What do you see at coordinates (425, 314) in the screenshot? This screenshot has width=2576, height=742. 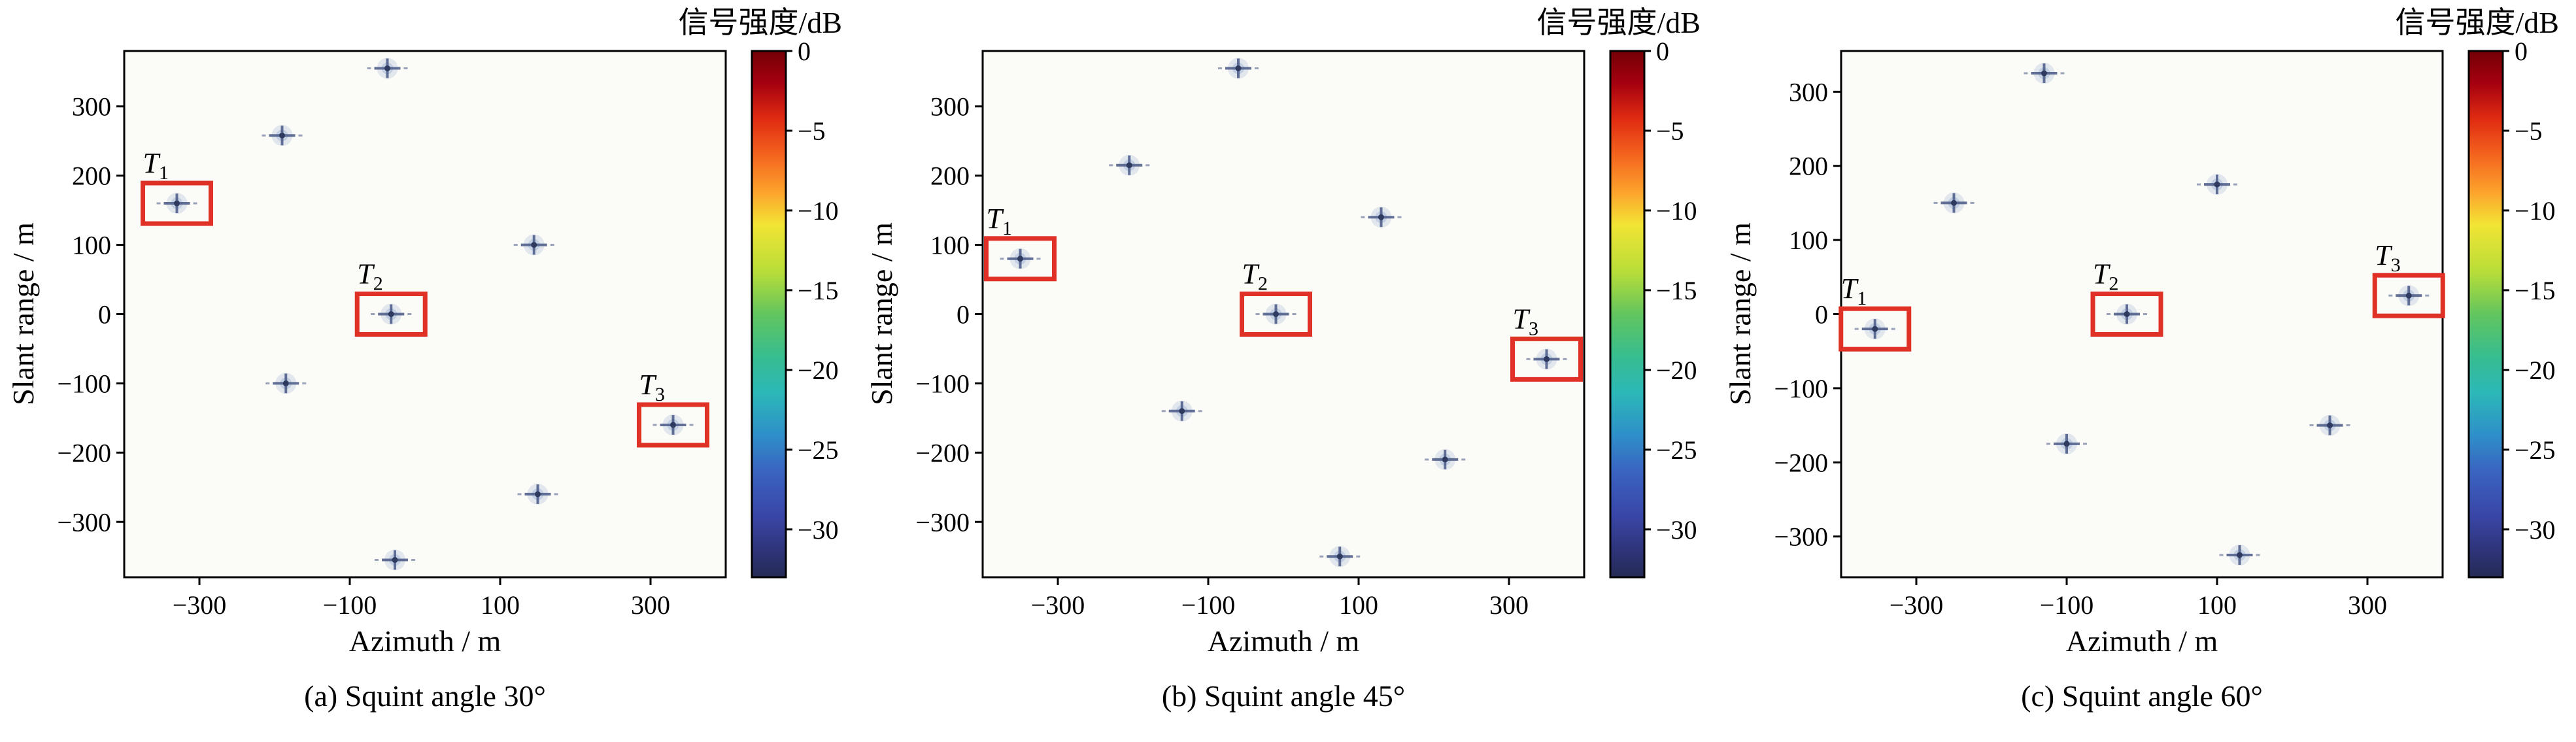 I see `data-points` at bounding box center [425, 314].